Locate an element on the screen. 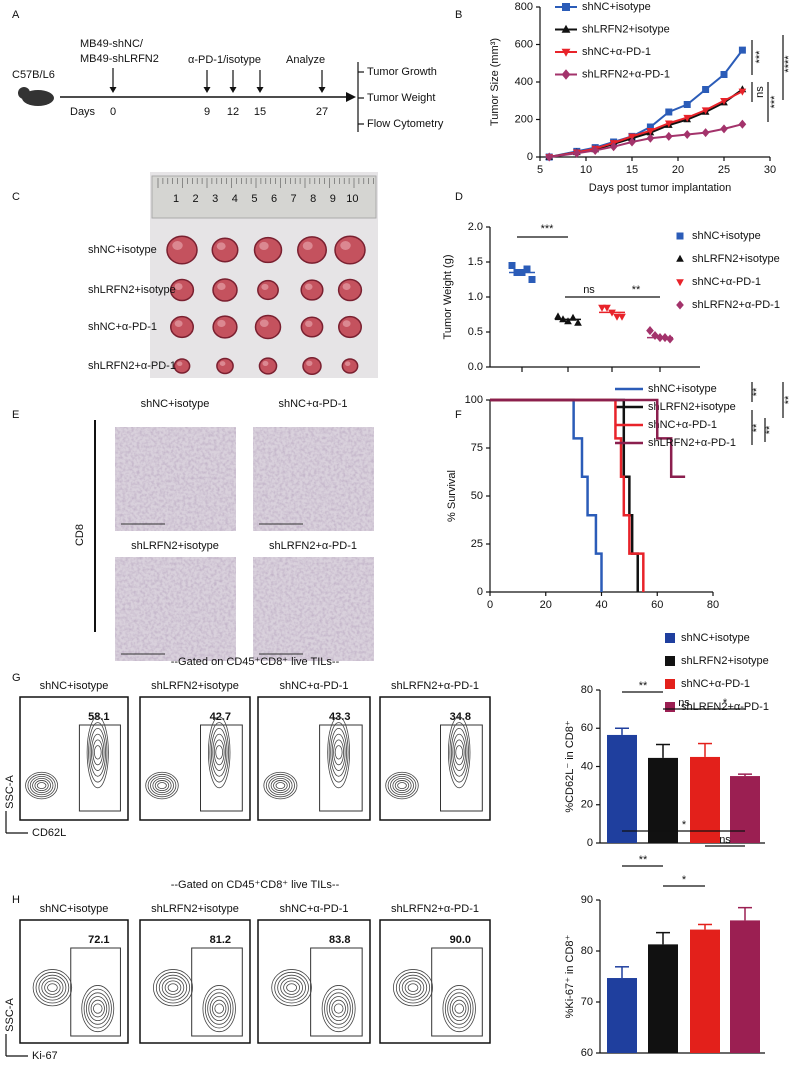  gate-value: 90.0 is located at coordinates (460, 940).